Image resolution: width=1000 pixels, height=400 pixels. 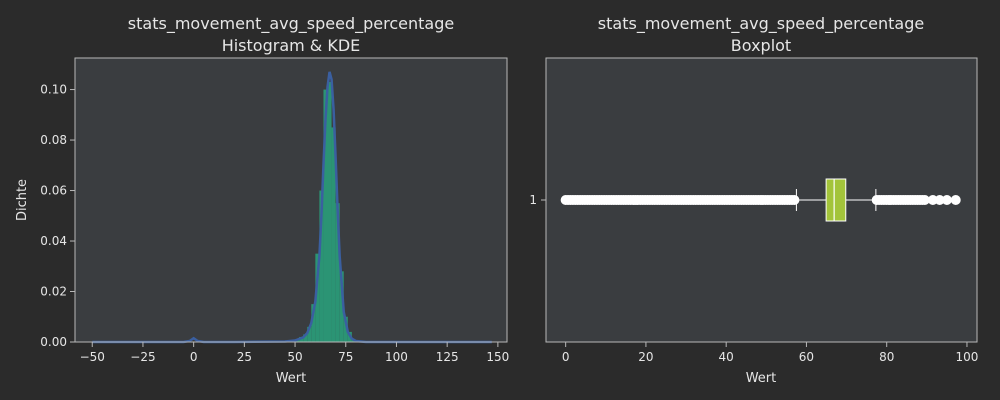 I want to click on hist-y-tick-label: 0.08, so click(x=53, y=140).